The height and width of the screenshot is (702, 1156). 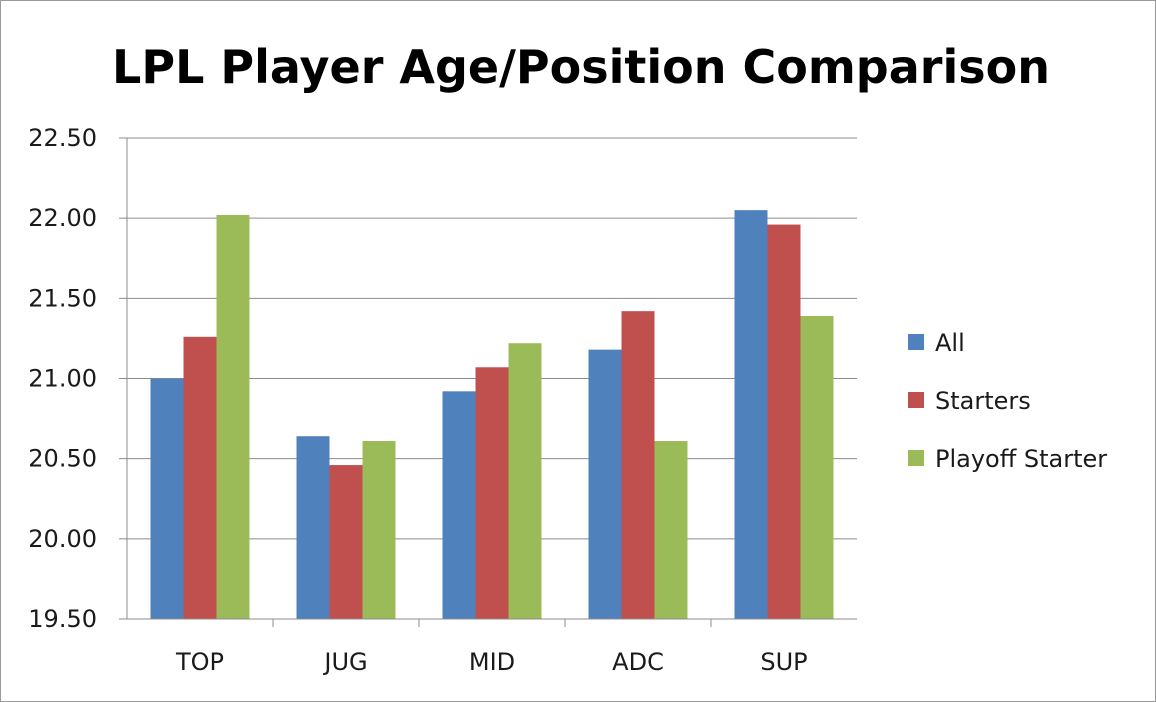 What do you see at coordinates (492, 662) in the screenshot?
I see `x-tick-label: MID` at bounding box center [492, 662].